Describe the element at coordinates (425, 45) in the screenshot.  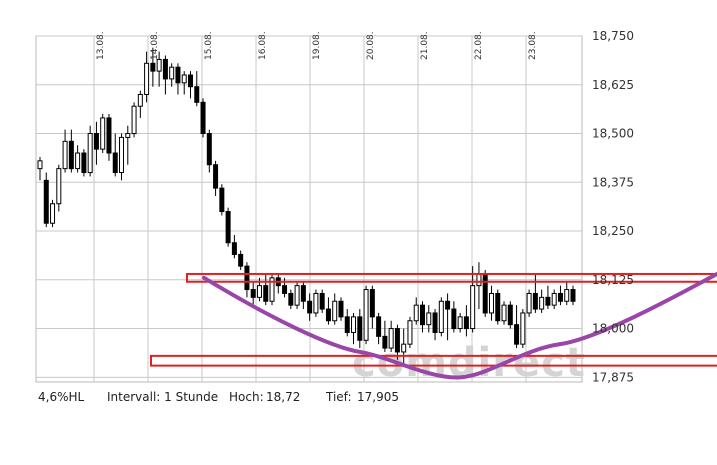
I see `x-tick-label: 21.08.` at that location.